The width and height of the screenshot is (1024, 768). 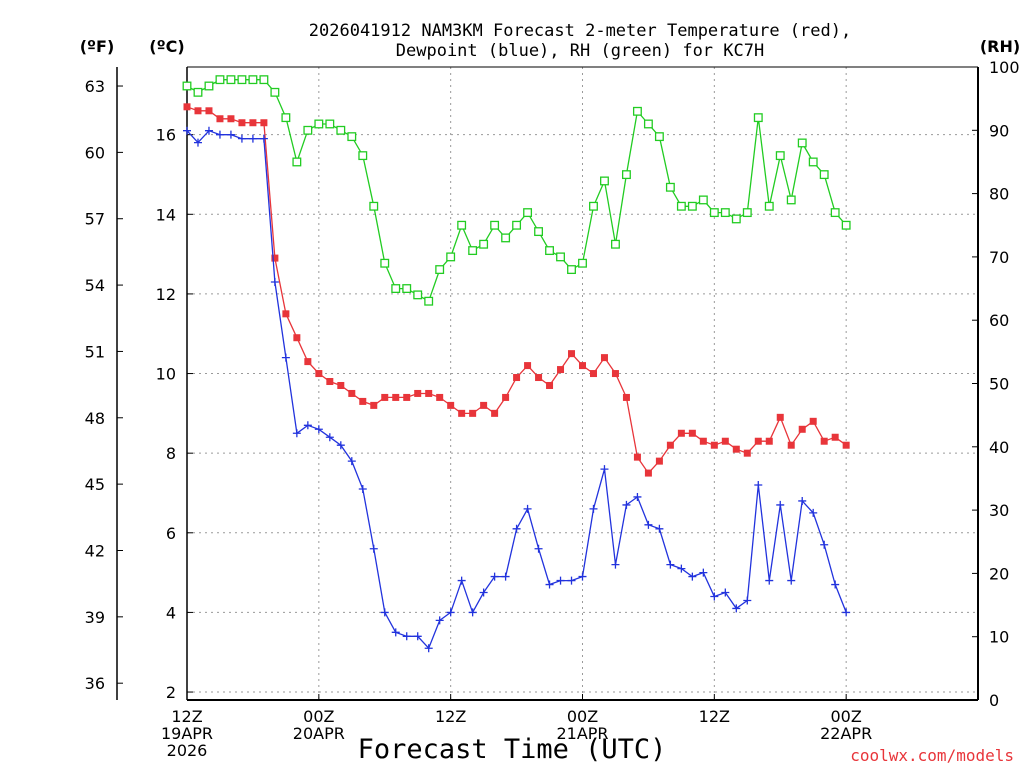 What do you see at coordinates (95, 152) in the screenshot?
I see `fahrenheit-tick-label: 60` at bounding box center [95, 152].